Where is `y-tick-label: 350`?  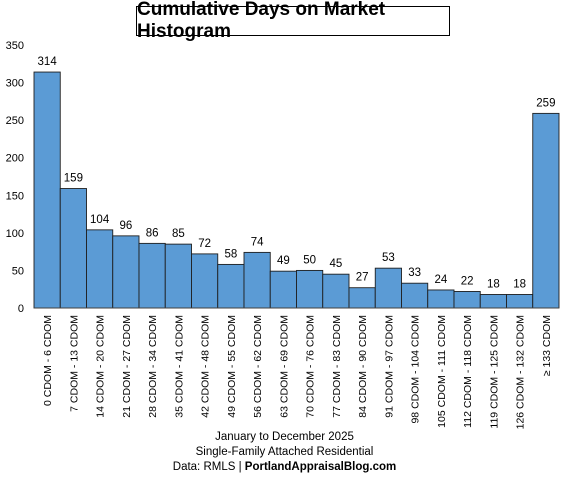
y-tick-label: 350 is located at coordinates (15, 46).